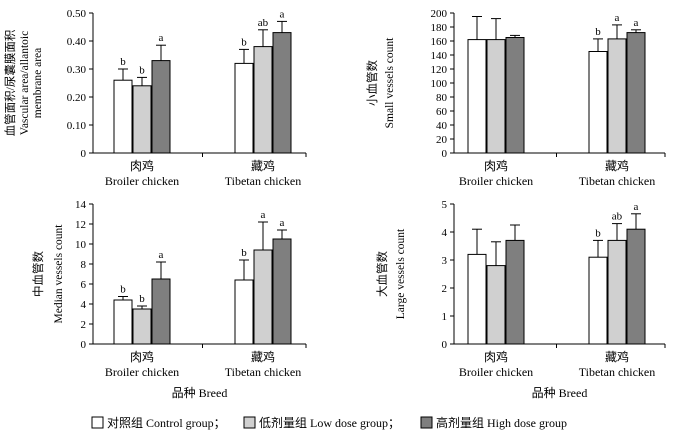  Describe the element at coordinates (401, 273) in the screenshot. I see `y-axis-label: Large vessels count` at that location.